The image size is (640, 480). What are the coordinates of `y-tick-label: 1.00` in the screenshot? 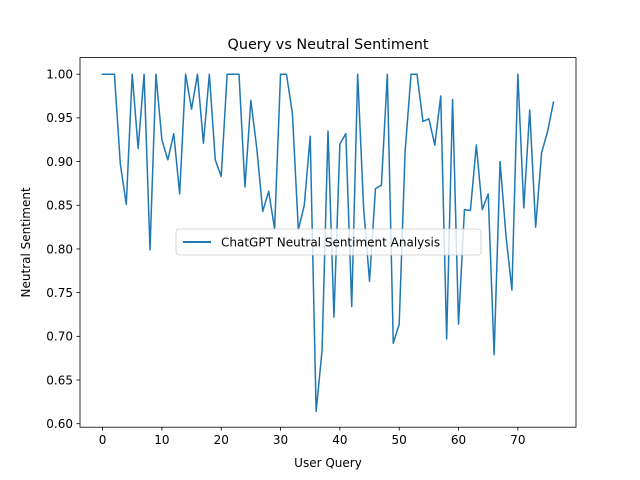 It's located at (59, 75).